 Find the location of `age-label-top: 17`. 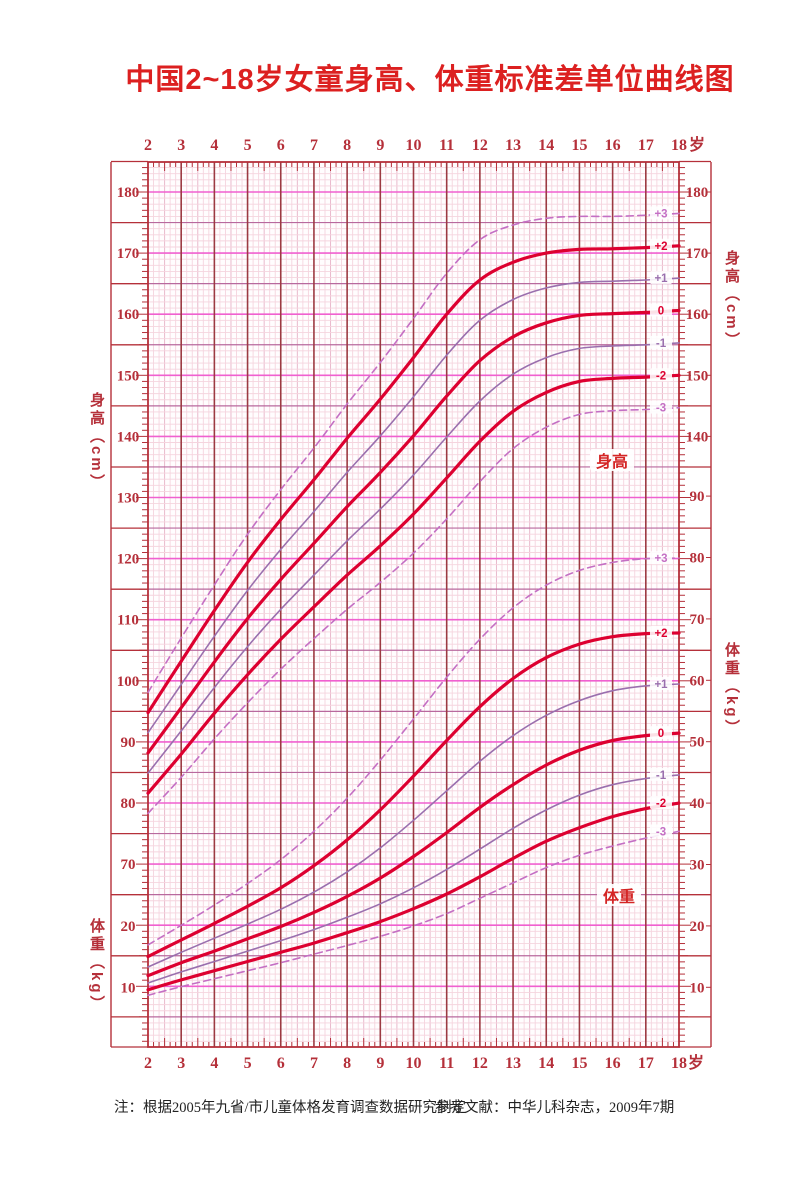

age-label-top: 17 is located at coordinates (646, 145).